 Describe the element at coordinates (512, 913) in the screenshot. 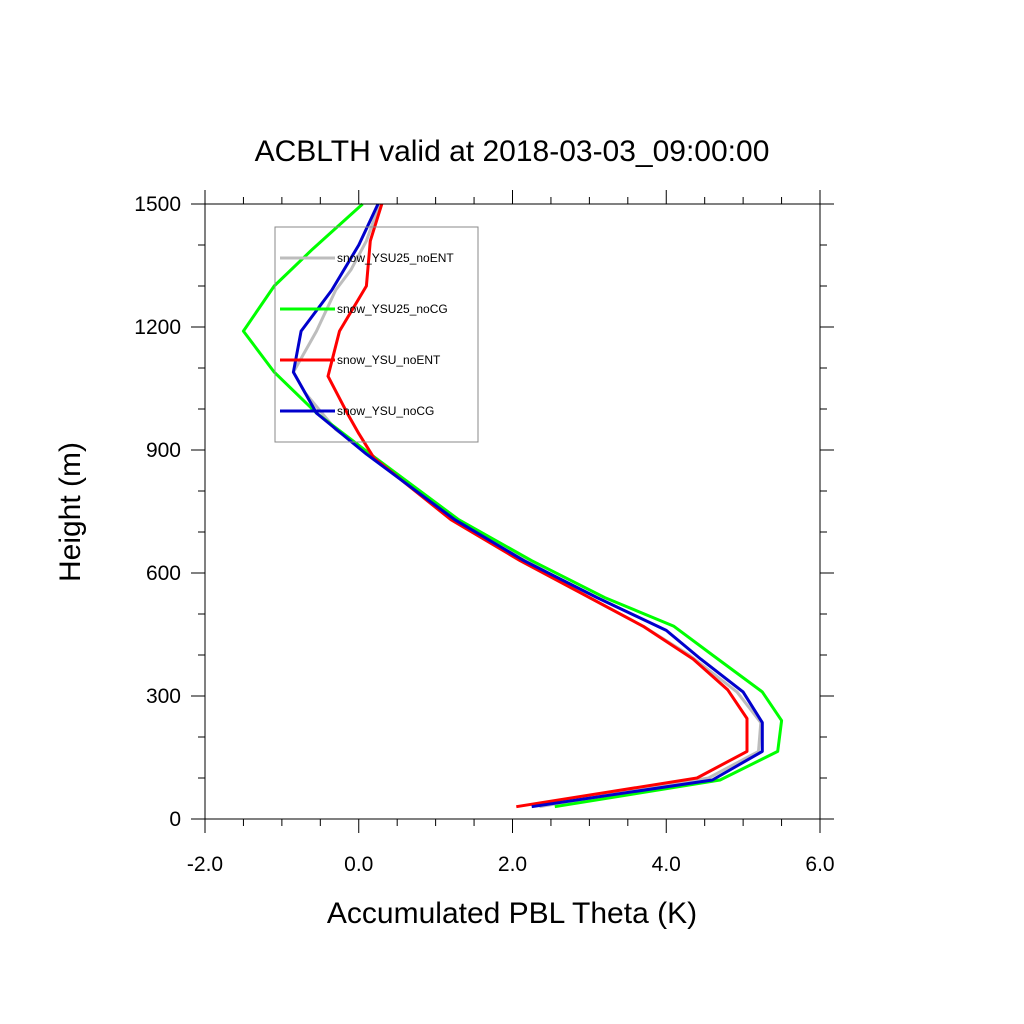

I see `x-axis-label: Accumulated PBL Theta (K)` at that location.